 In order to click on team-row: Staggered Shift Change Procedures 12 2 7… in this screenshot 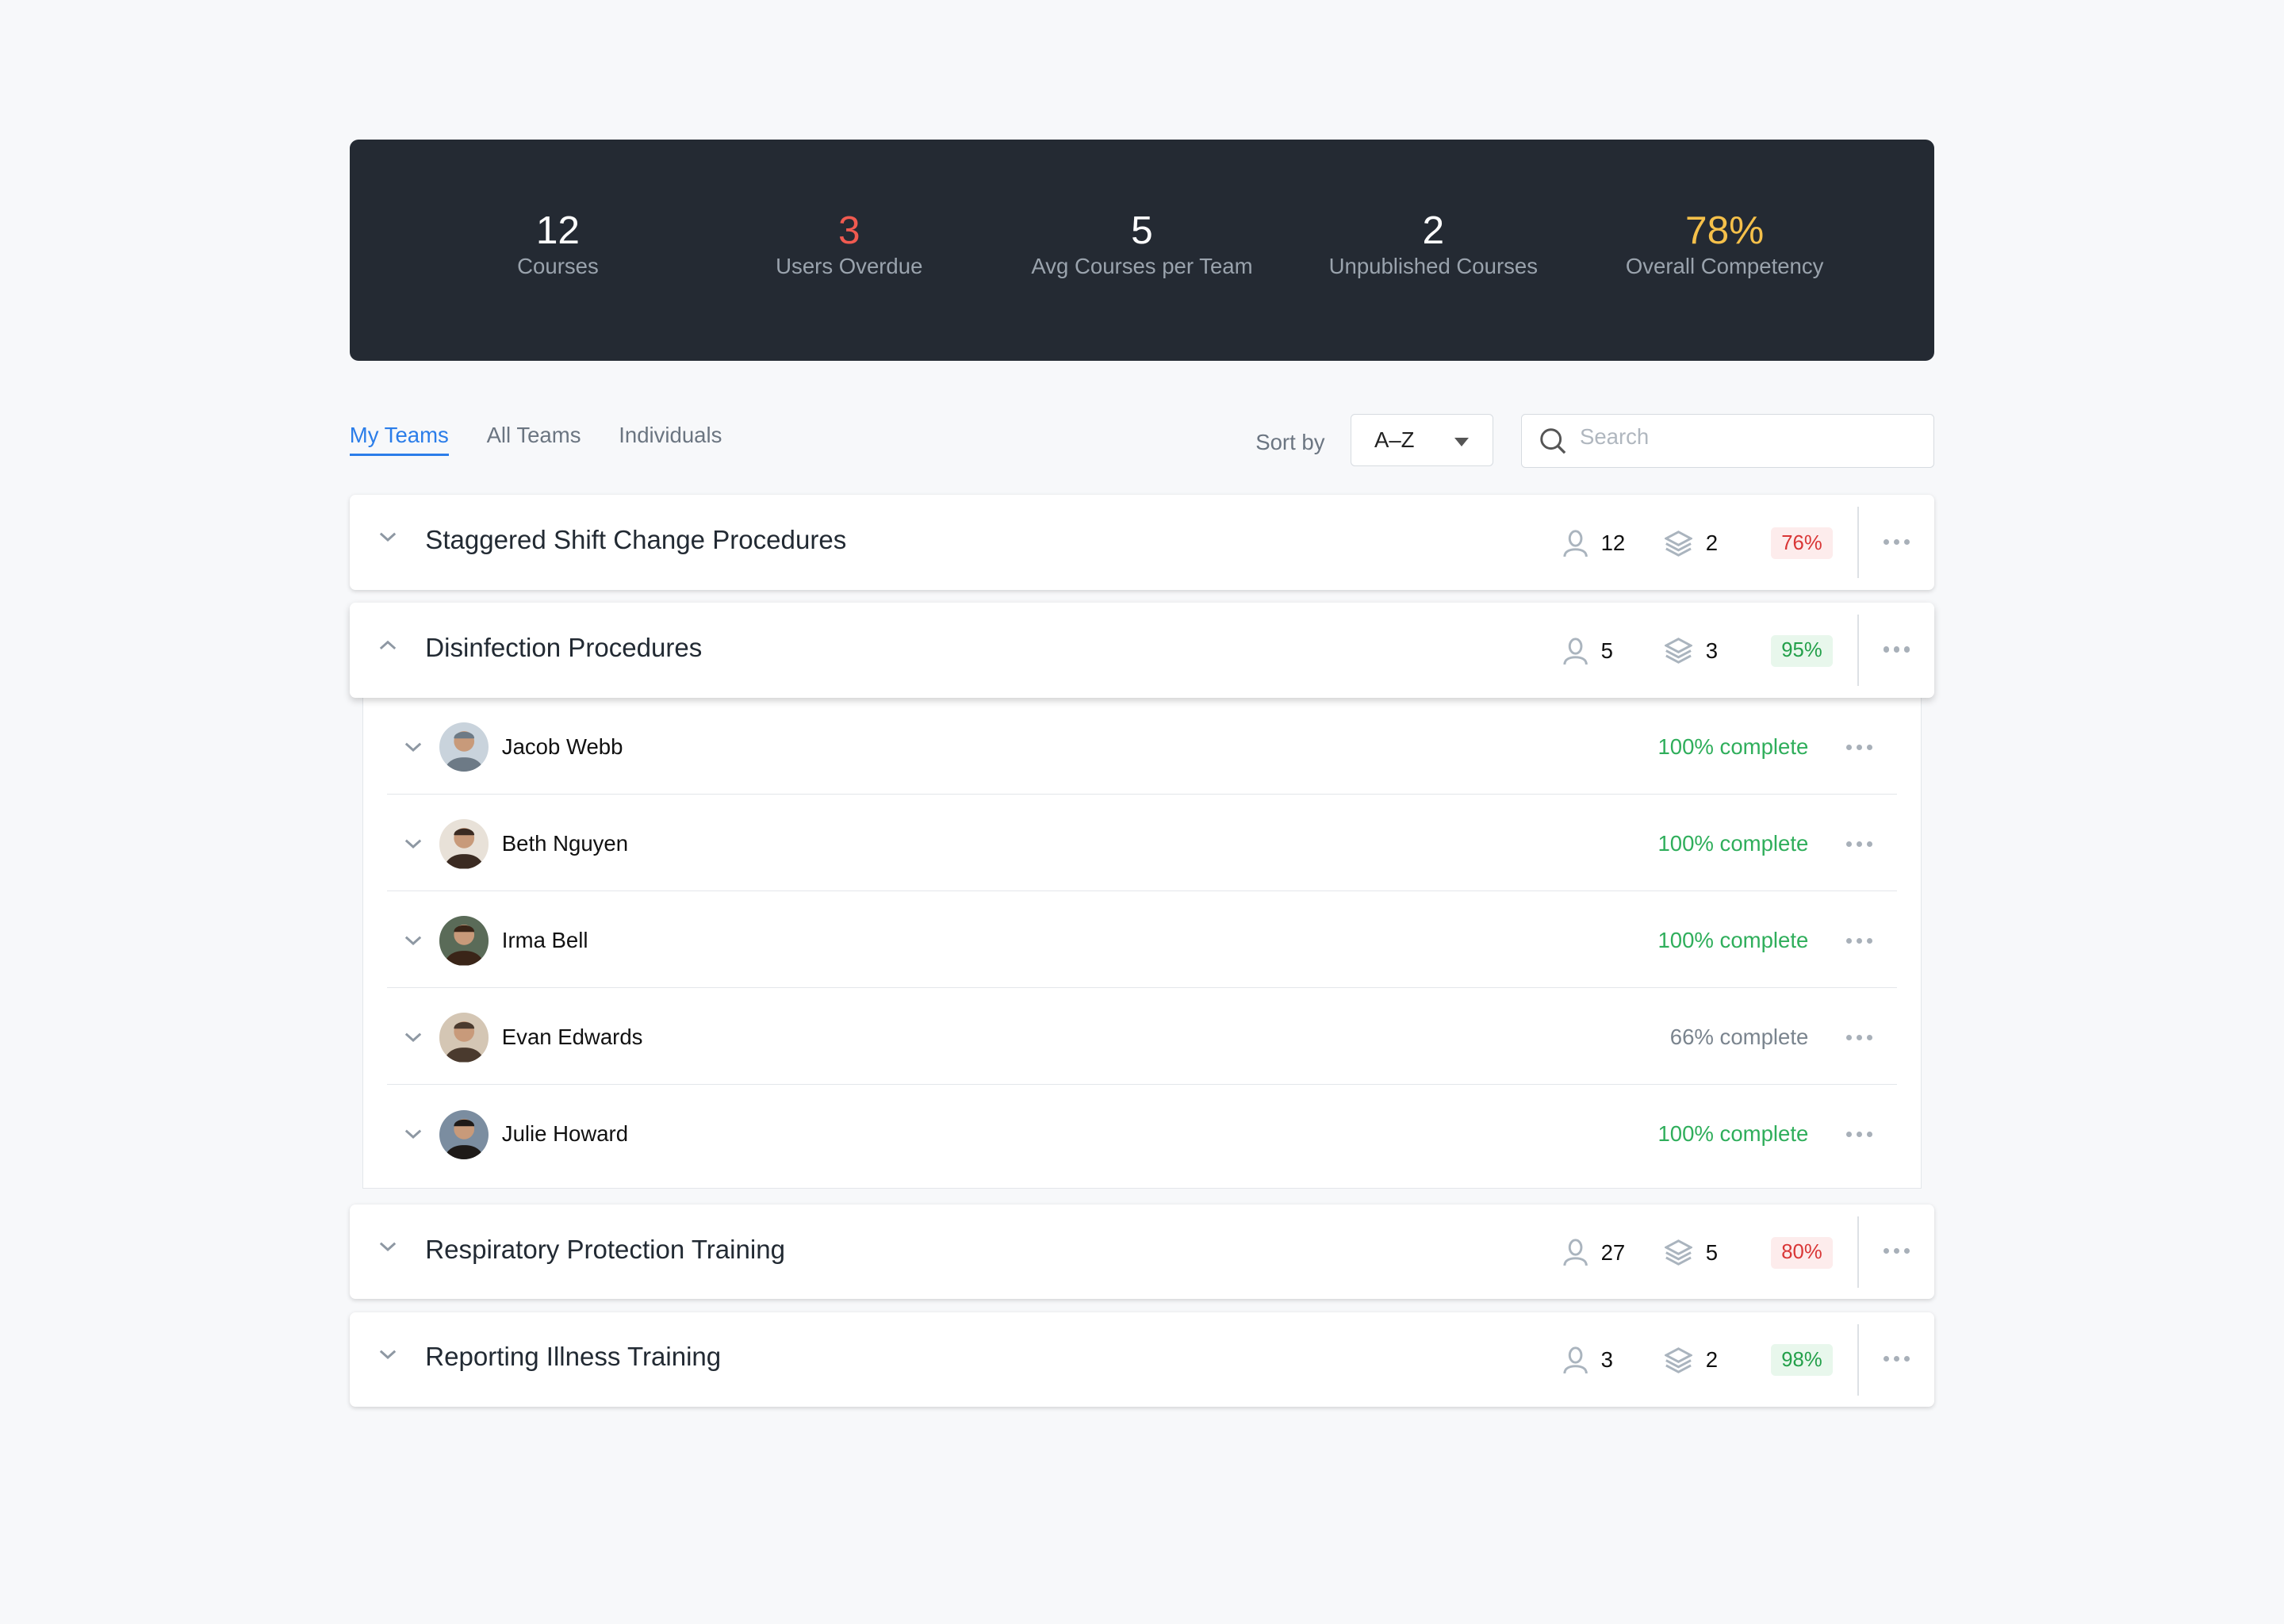, I will do `click(1142, 542)`.